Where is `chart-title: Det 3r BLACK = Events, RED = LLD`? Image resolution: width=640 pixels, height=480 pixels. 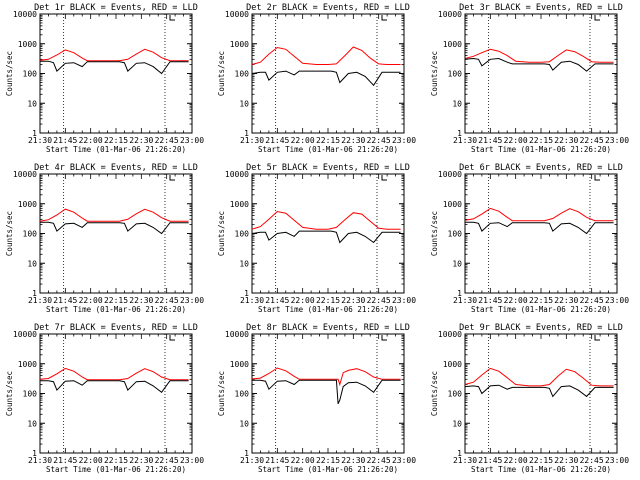
chart-title: Det 3r BLACK = Events, RED = LLD is located at coordinates (541, 8).